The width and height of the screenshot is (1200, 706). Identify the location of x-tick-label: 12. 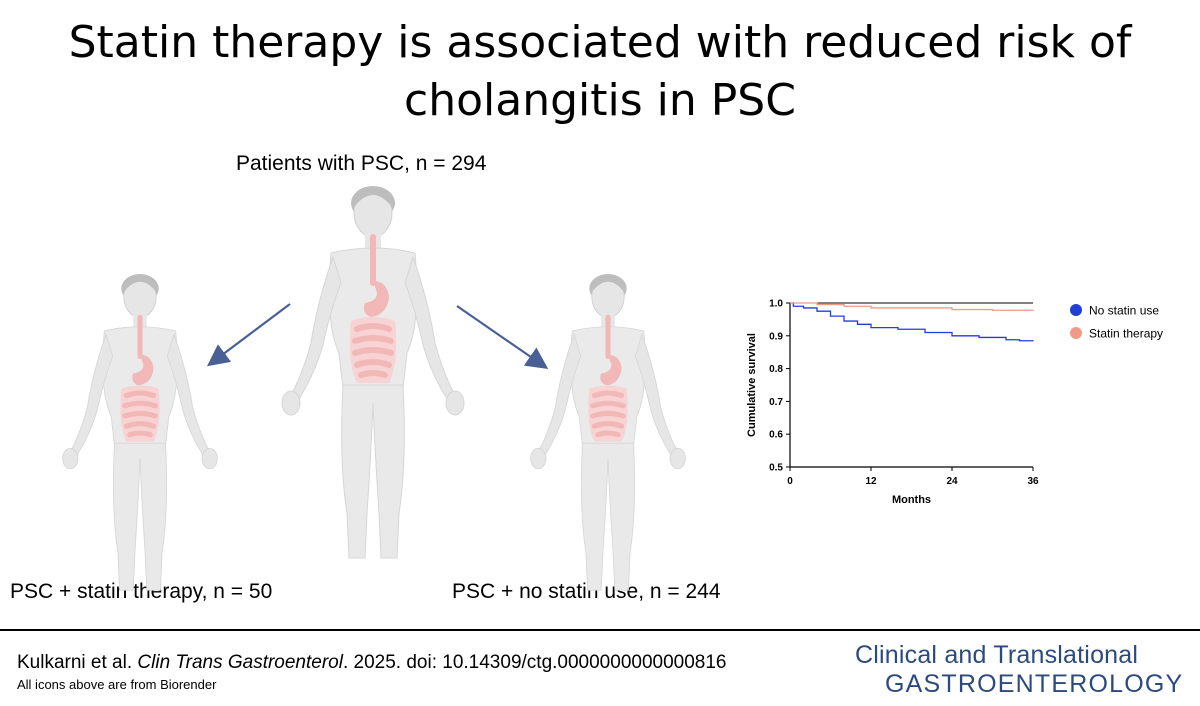
(871, 481).